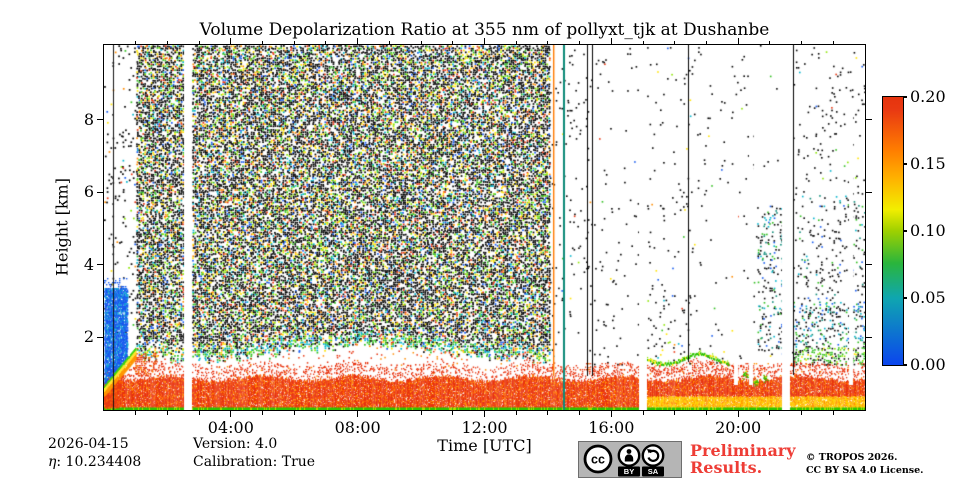  What do you see at coordinates (88, 264) in the screenshot?
I see `y-tick-label: 4` at bounding box center [88, 264].